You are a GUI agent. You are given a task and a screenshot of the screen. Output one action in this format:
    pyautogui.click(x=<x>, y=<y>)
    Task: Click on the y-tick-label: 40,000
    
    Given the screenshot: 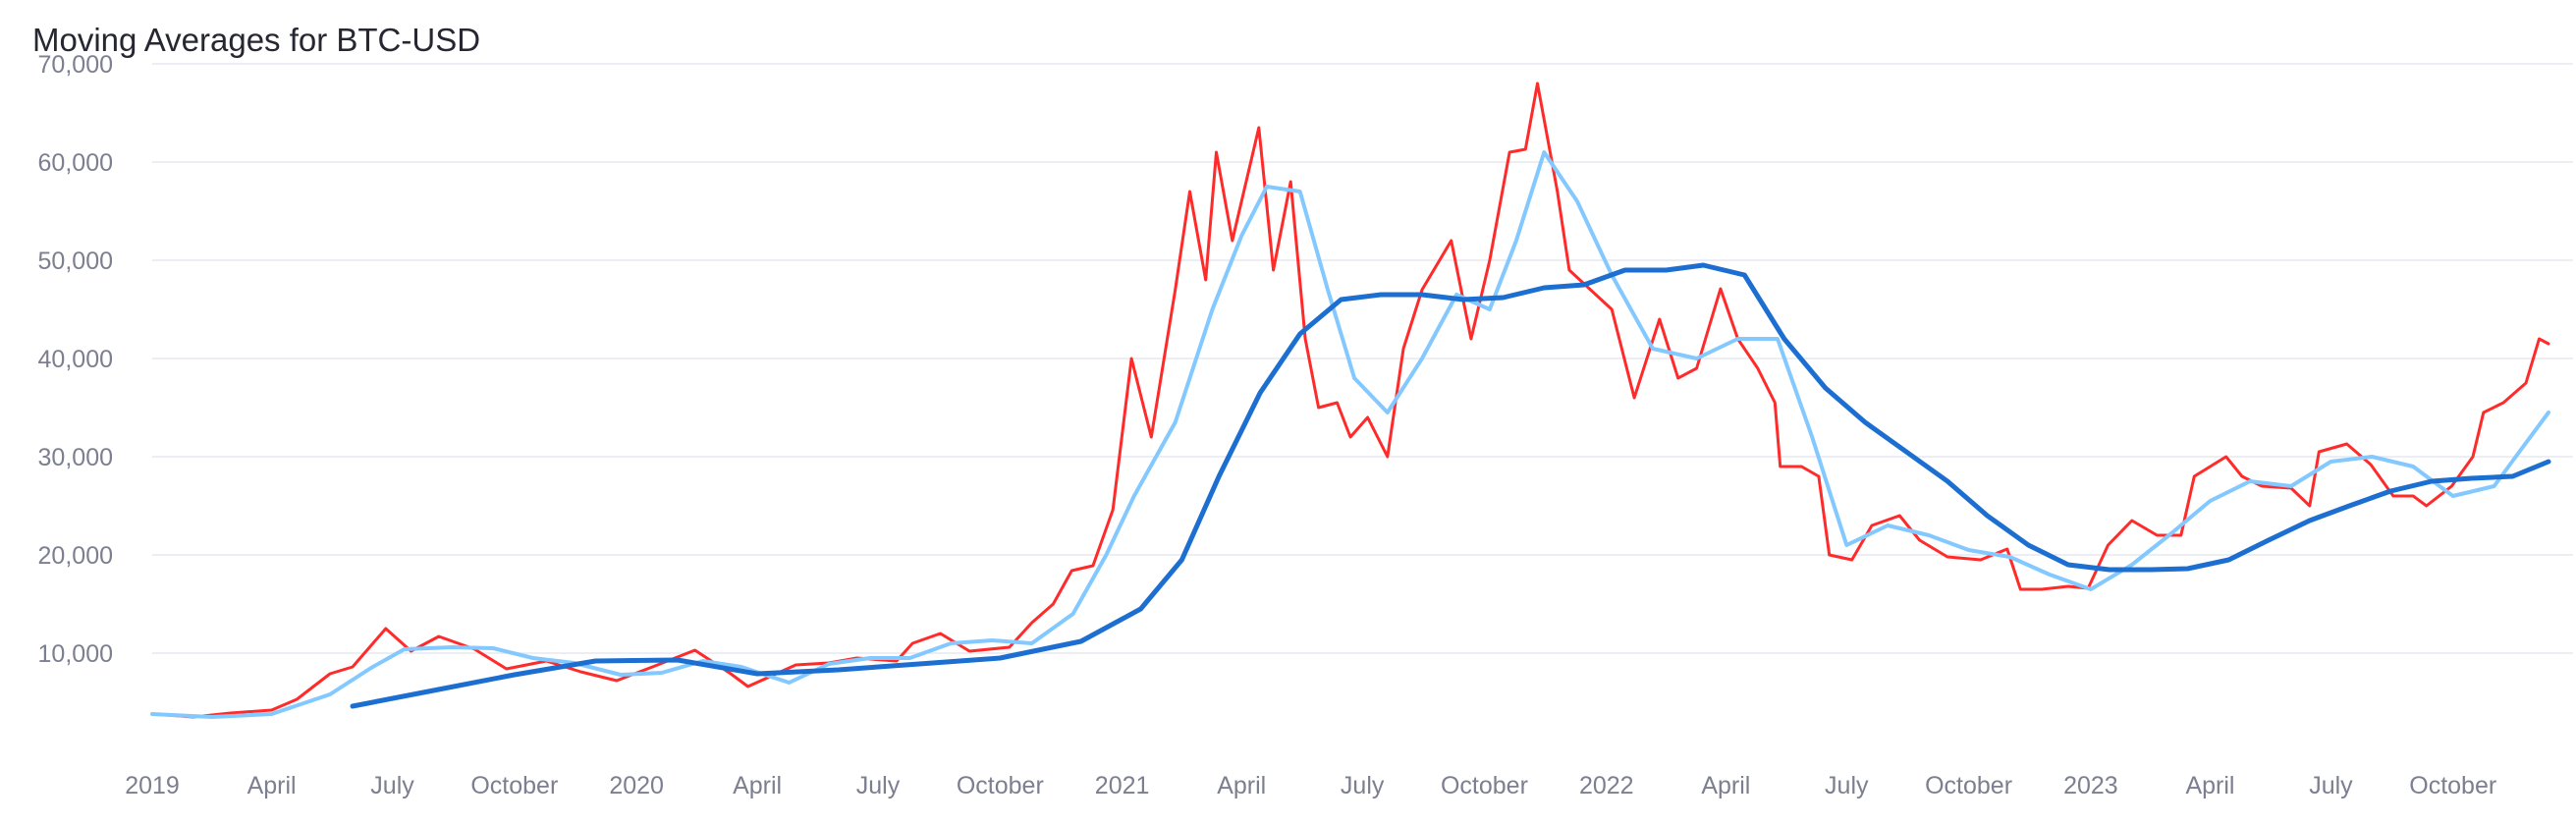 What is the action you would take?
    pyautogui.click(x=75, y=359)
    